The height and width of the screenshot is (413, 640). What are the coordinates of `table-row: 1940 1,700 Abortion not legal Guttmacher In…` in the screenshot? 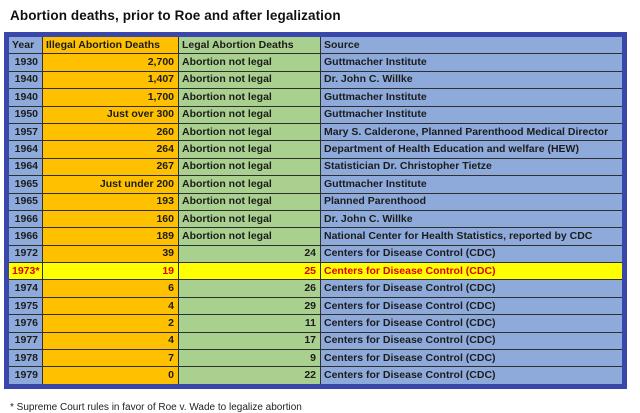 It's located at (315, 97).